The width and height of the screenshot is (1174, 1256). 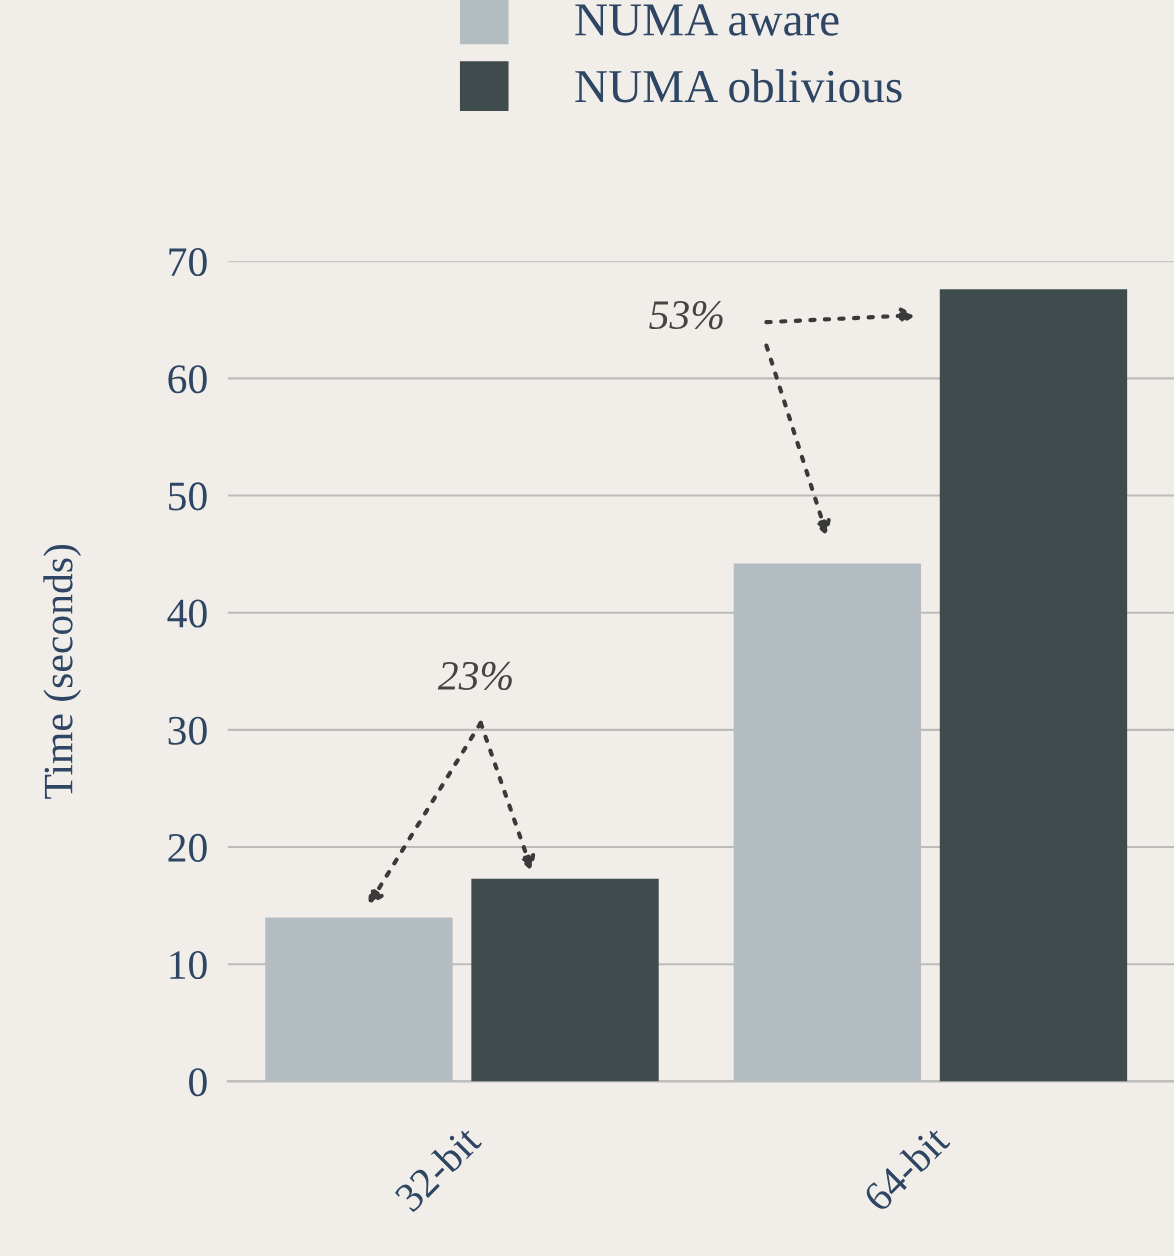 What do you see at coordinates (62, 671) in the screenshot?
I see `y-axis-title: Time (seconds)` at bounding box center [62, 671].